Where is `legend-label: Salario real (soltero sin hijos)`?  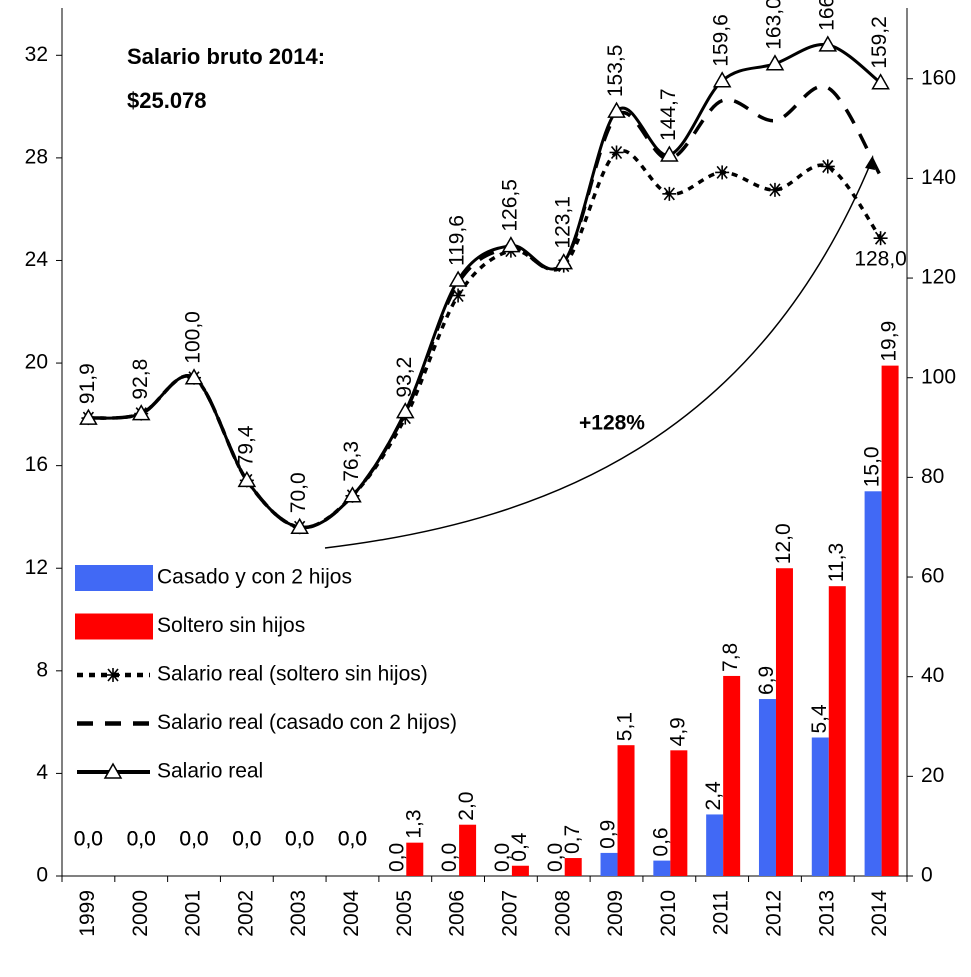
legend-label: Salario real (soltero sin hijos) is located at coordinates (292, 674).